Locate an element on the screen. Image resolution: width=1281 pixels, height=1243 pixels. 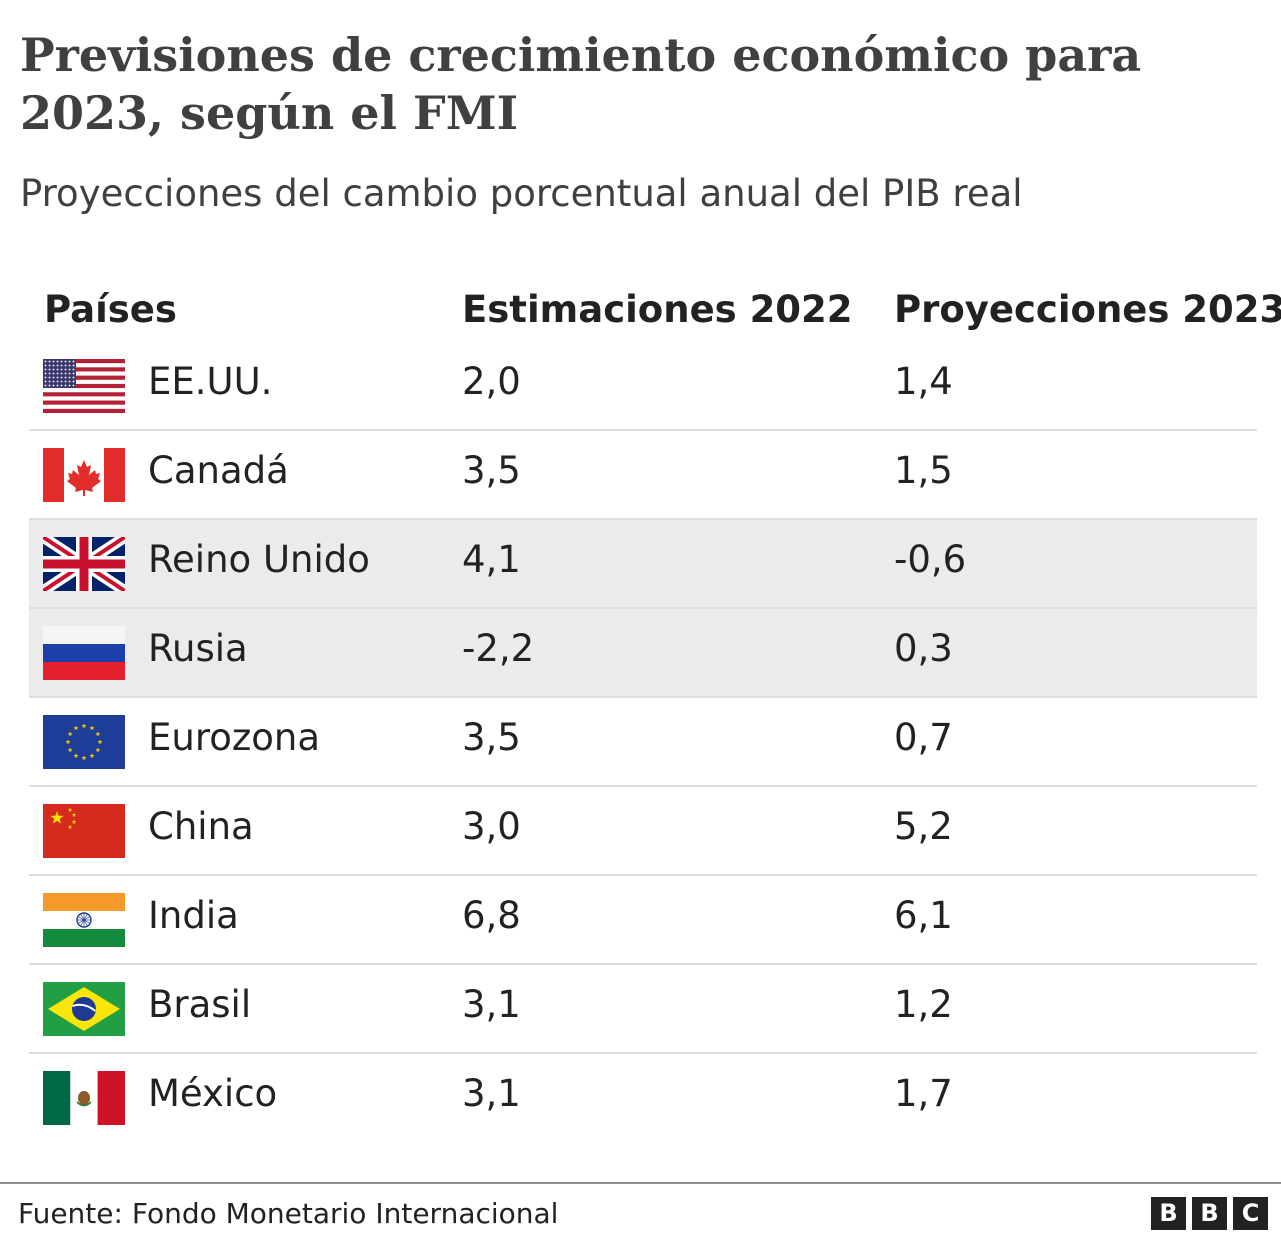
estimate-2022-value: -2,2 is located at coordinates (498, 648).